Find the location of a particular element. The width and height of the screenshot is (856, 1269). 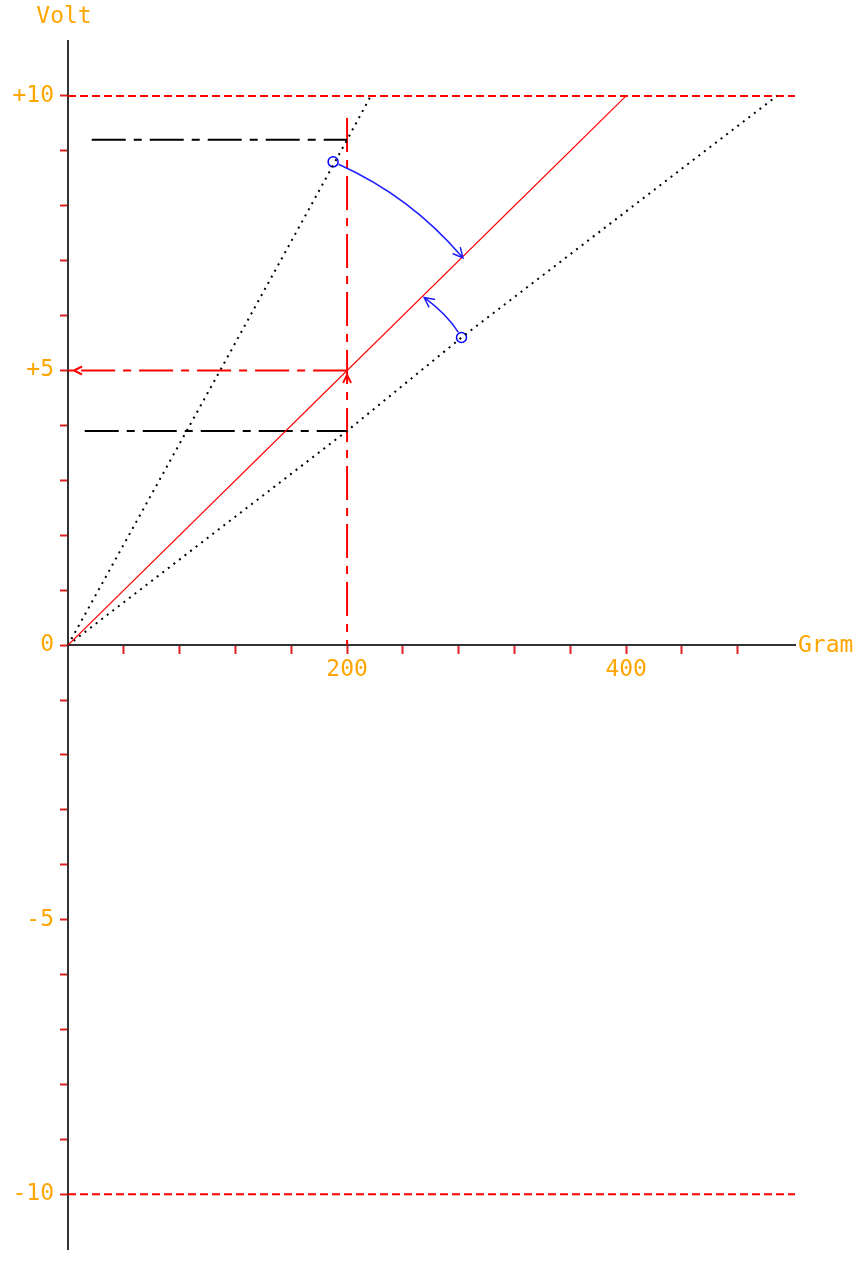

x-tick-label: 400 is located at coordinates (626, 667).